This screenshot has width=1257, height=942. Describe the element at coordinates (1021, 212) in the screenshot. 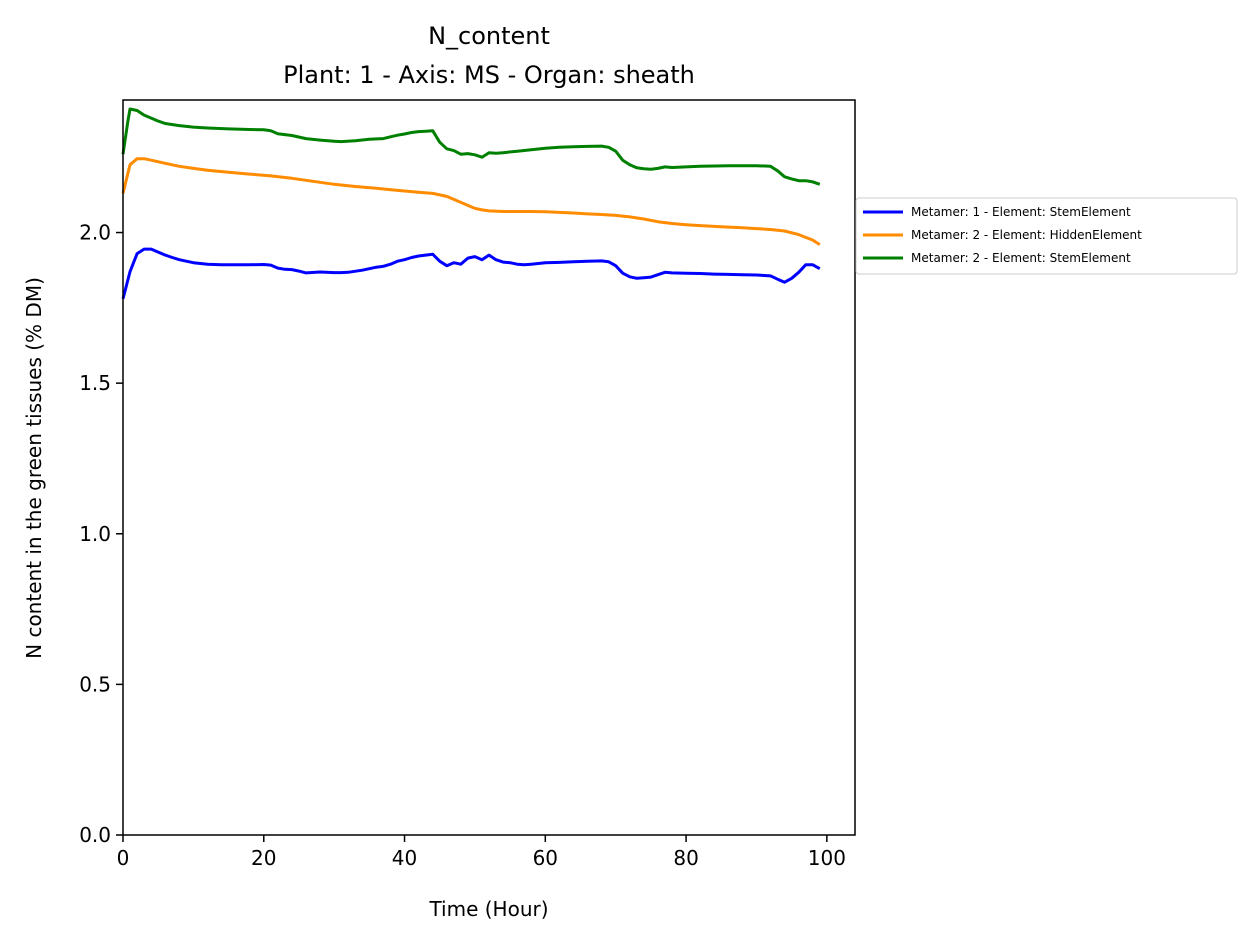

I see `legend-label-1: Metamer: 1 - Element: StemElement` at that location.